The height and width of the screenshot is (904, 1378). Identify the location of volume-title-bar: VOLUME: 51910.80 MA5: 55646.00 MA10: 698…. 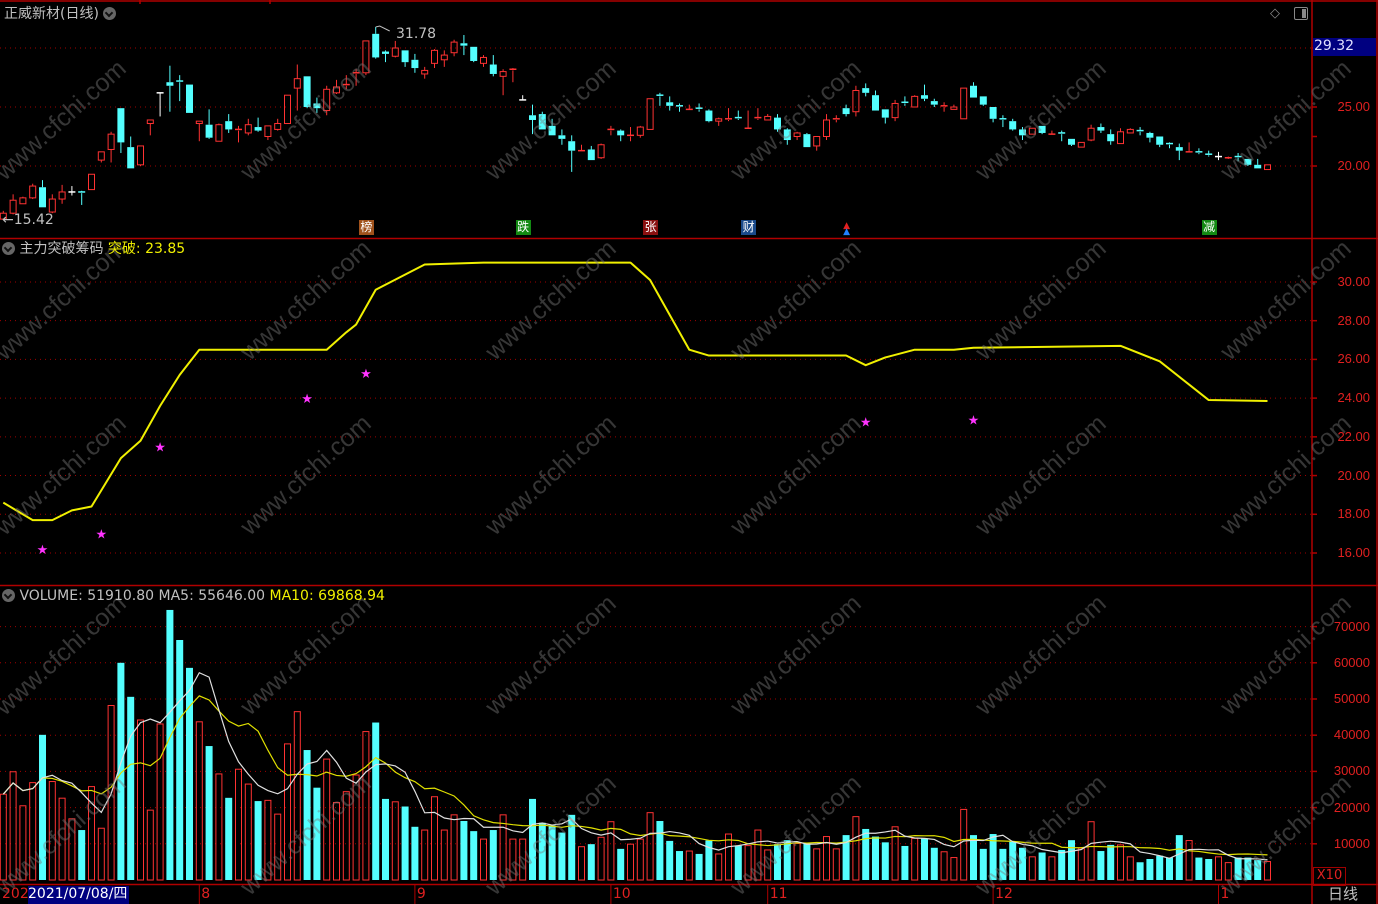
(193, 596).